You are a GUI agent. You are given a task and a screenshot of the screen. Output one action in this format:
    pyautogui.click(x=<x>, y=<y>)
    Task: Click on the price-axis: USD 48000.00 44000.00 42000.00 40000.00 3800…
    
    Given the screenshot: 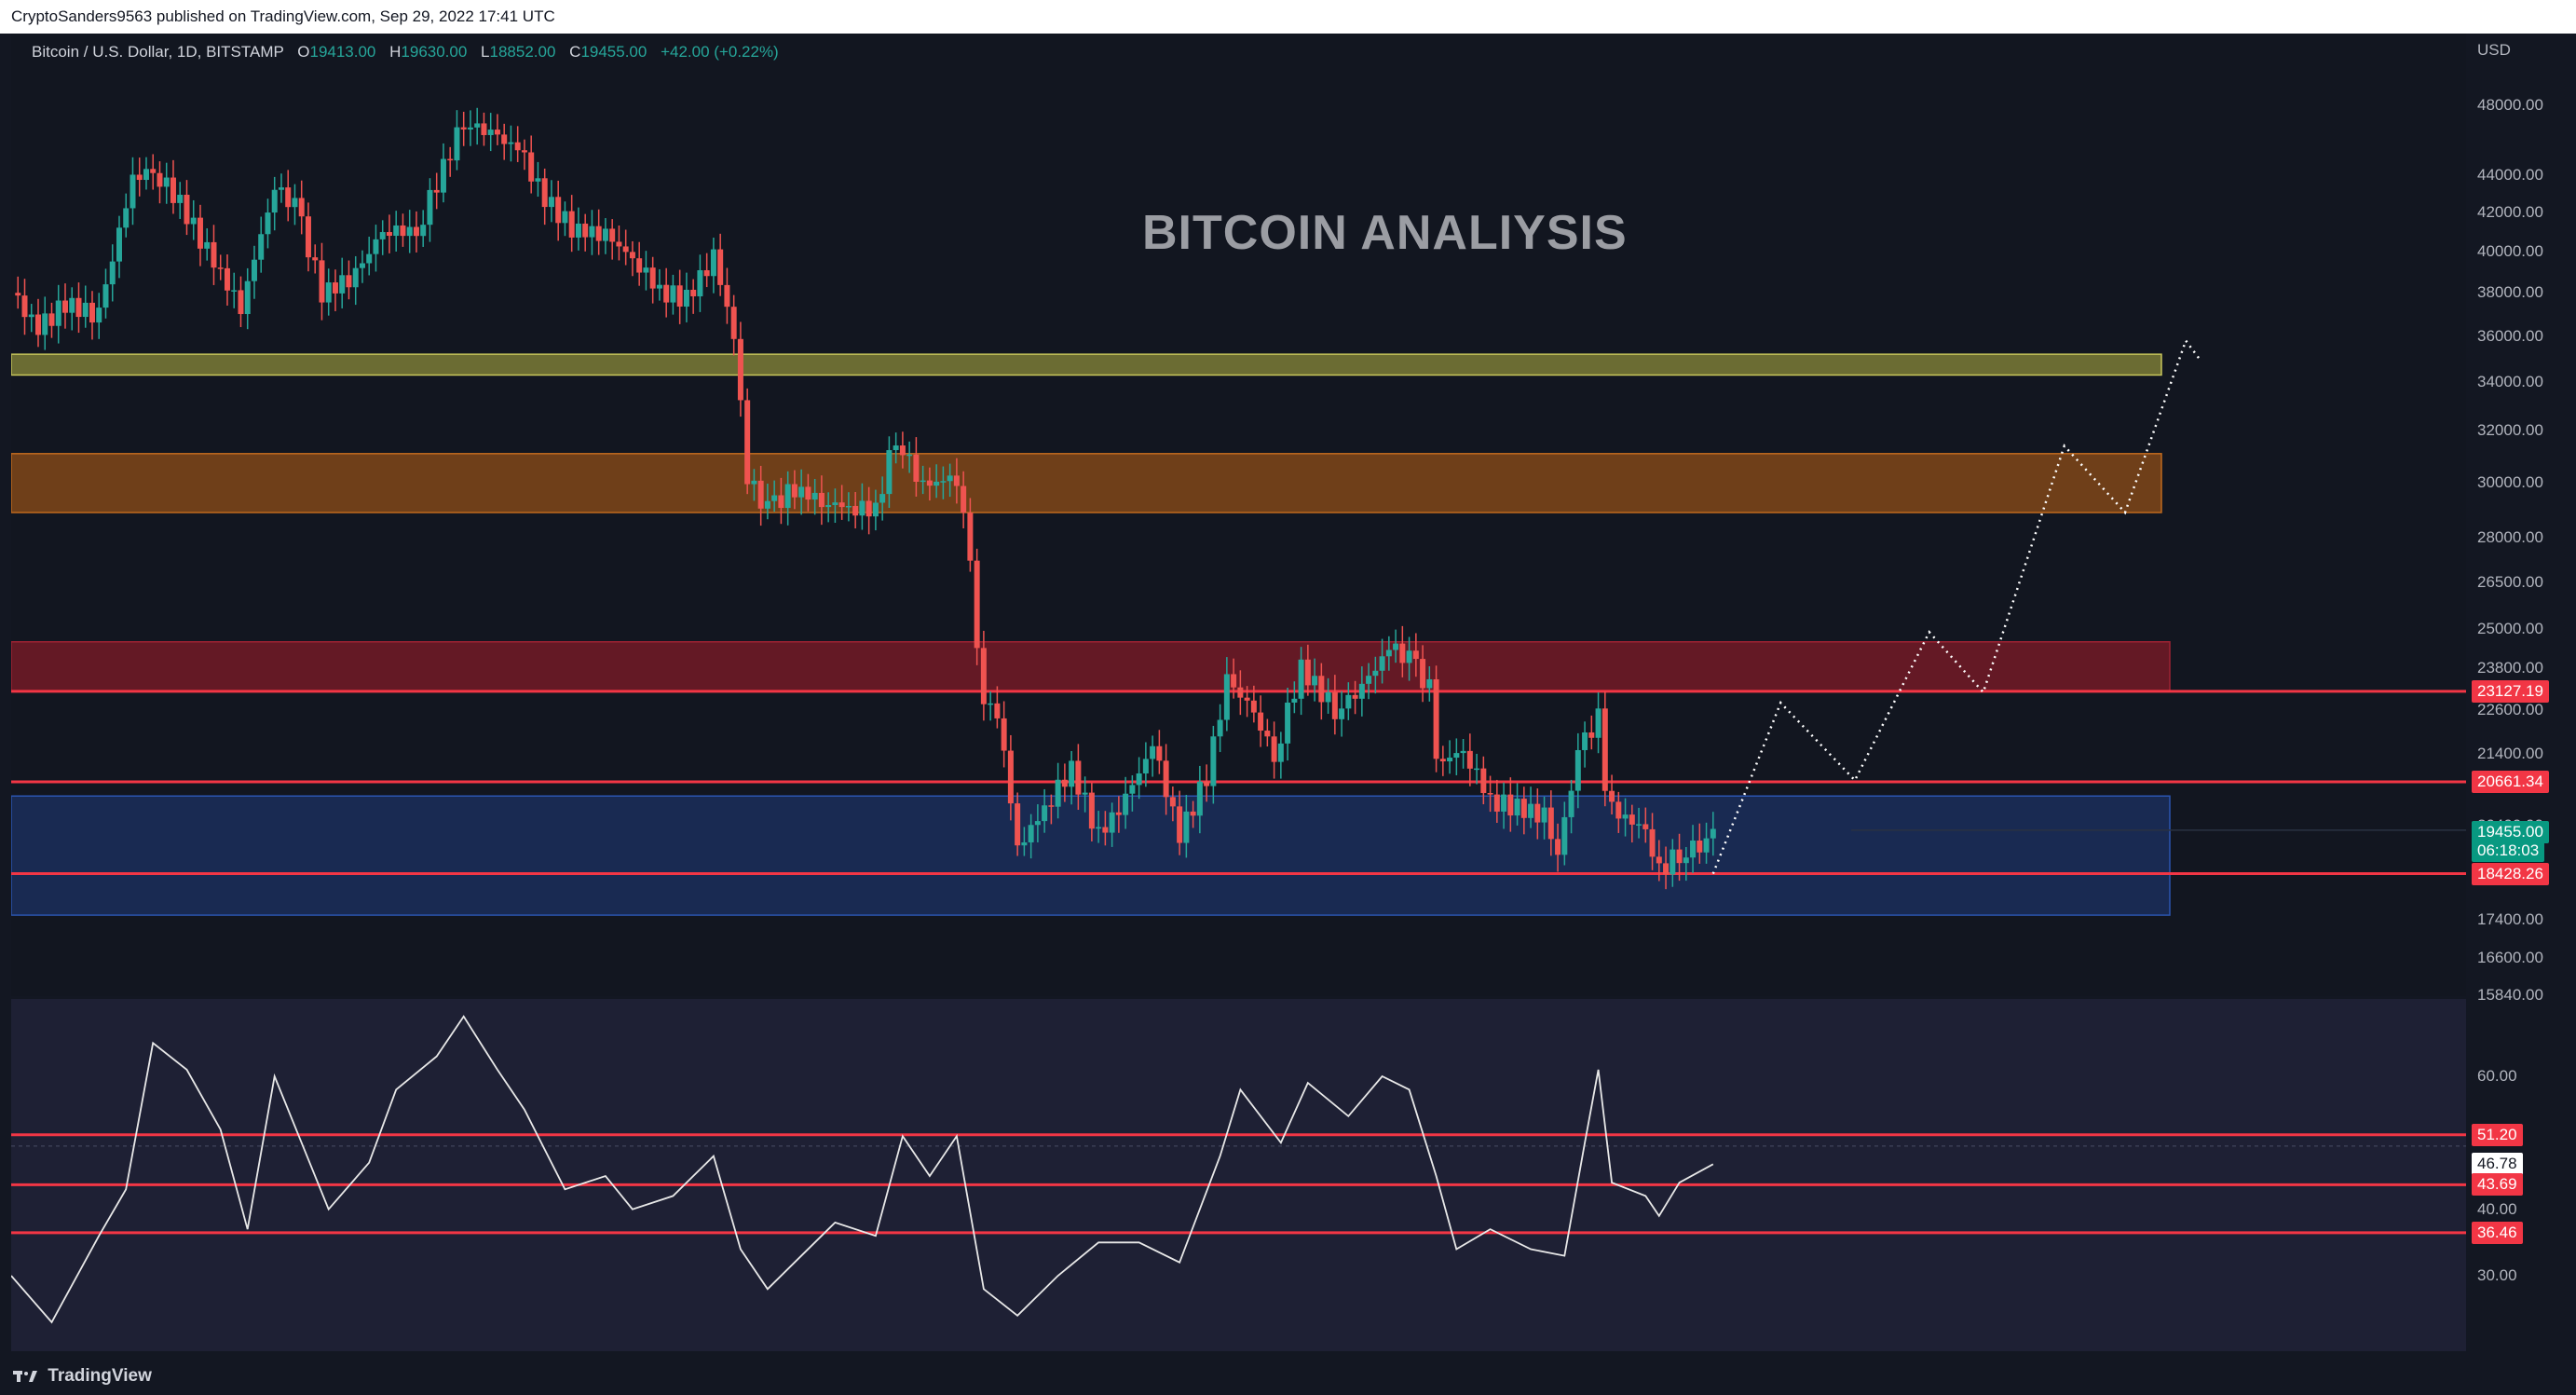 What is the action you would take?
    pyautogui.click(x=2521, y=695)
    